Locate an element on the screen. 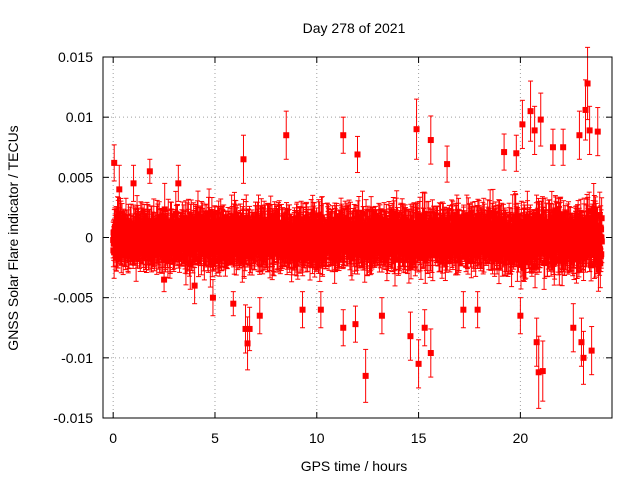 The image size is (640, 480). chart-title: Day 278 of 2021 is located at coordinates (354, 28).